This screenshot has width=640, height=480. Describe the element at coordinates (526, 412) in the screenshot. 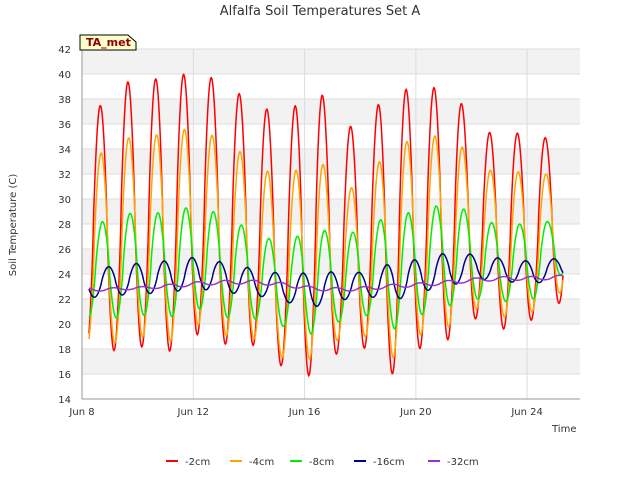

I see `x-tick-label: Jun 24` at that location.